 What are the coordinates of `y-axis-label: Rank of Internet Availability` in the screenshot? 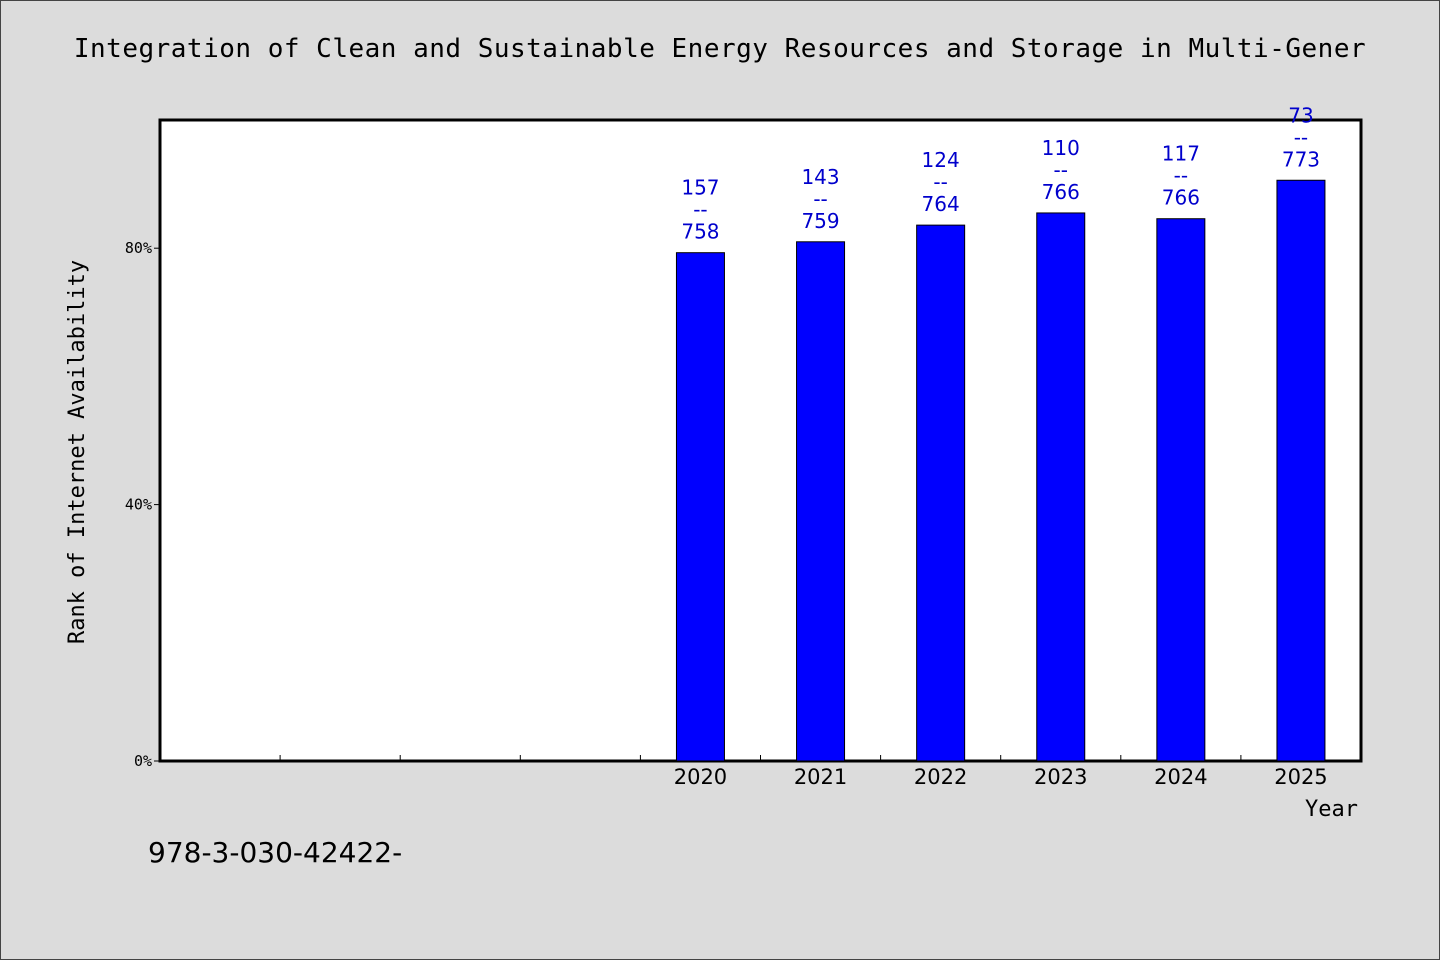 It's located at (77, 452).